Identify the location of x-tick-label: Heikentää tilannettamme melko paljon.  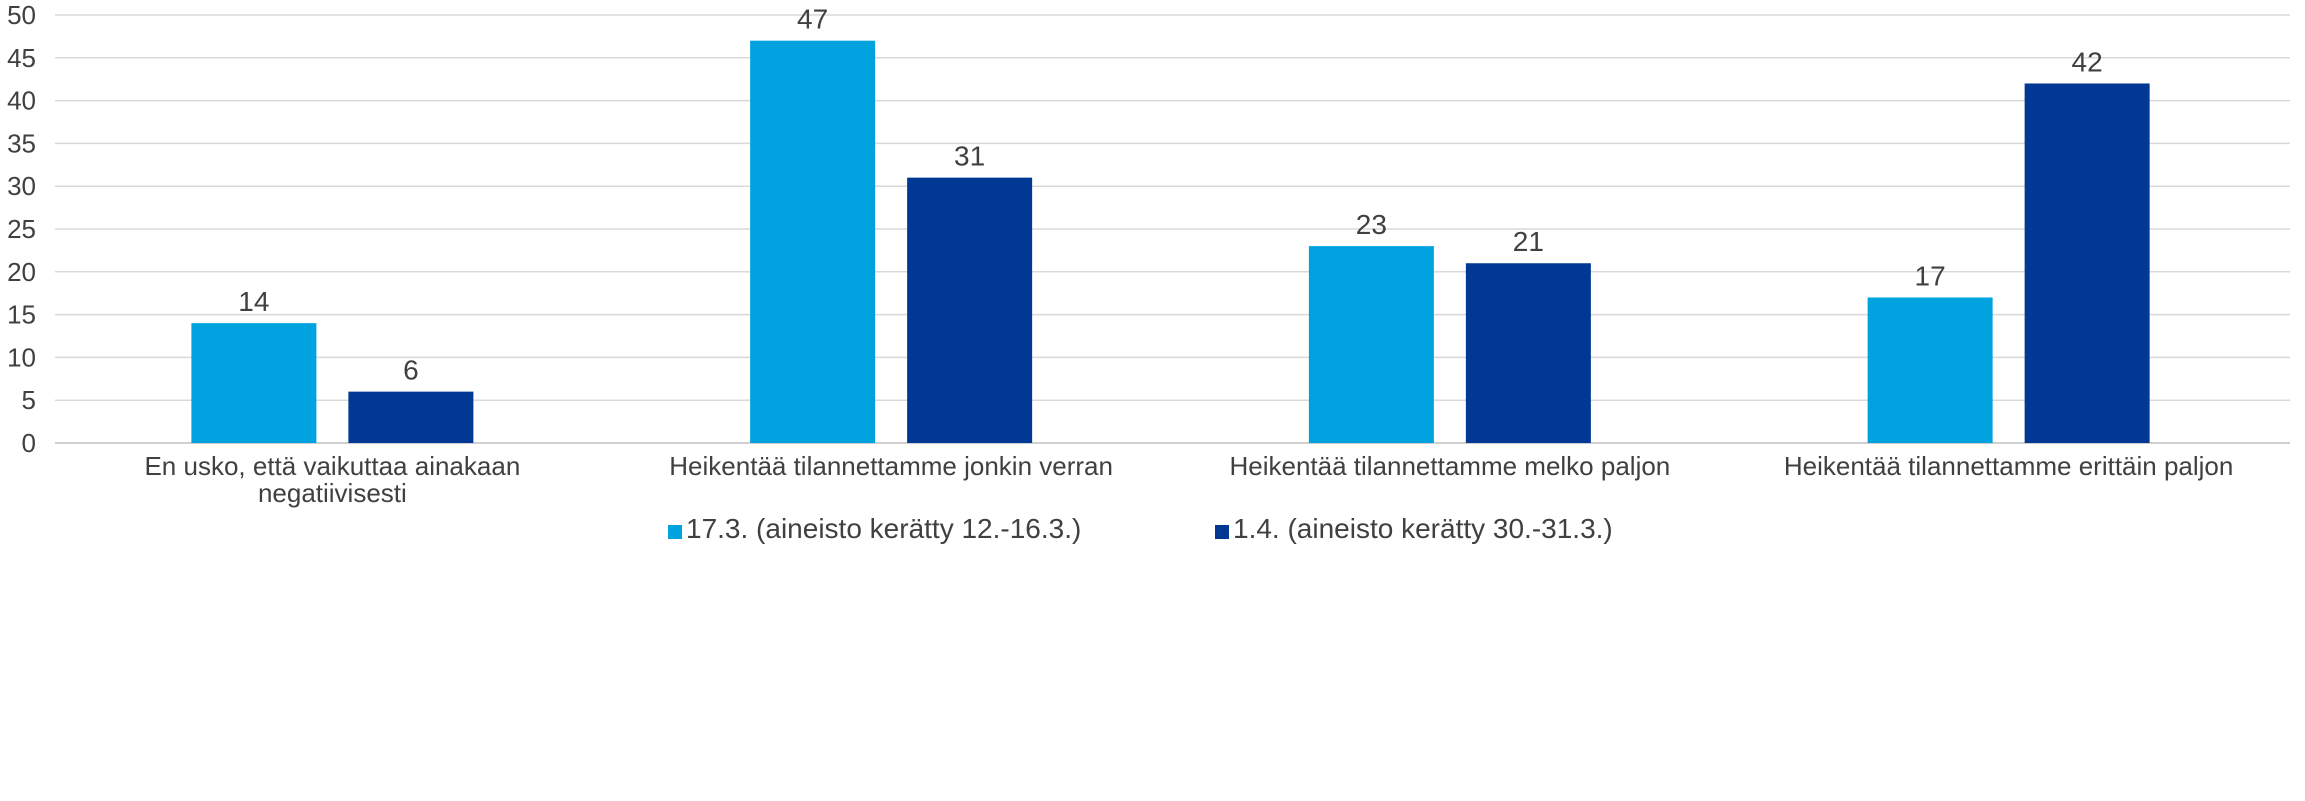
(1449, 466).